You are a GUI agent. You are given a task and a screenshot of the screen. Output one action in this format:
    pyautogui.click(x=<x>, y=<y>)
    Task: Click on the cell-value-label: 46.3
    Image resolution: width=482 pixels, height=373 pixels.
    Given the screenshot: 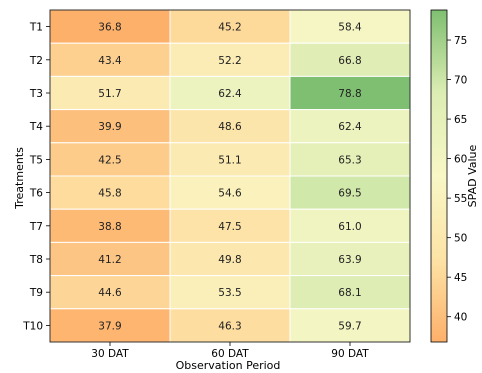 What is the action you would take?
    pyautogui.click(x=229, y=326)
    